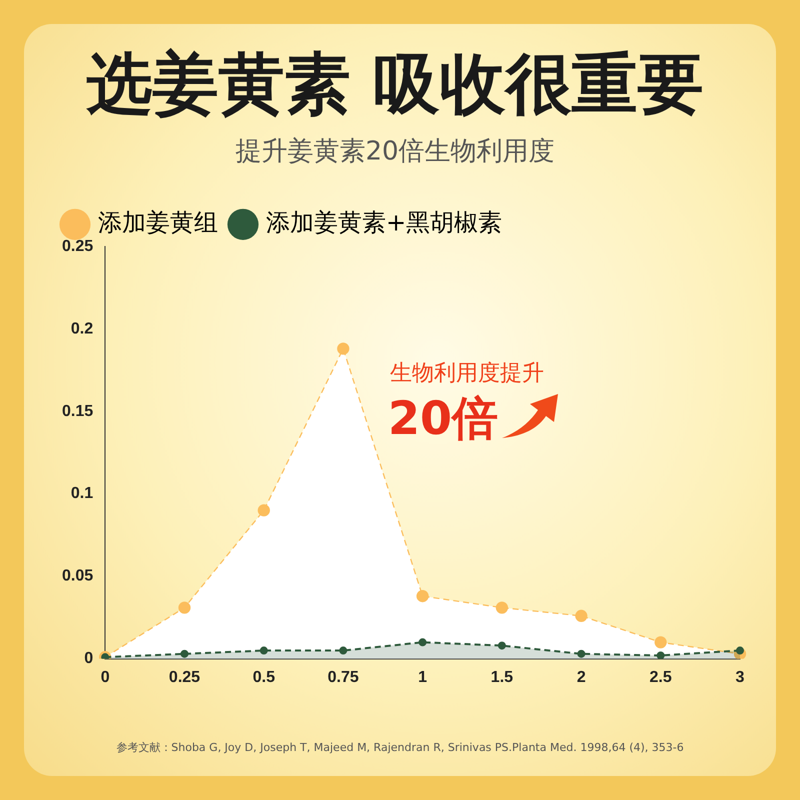 The image size is (800, 800). What do you see at coordinates (467, 374) in the screenshot?
I see `annotation: 生物利用度提升` at bounding box center [467, 374].